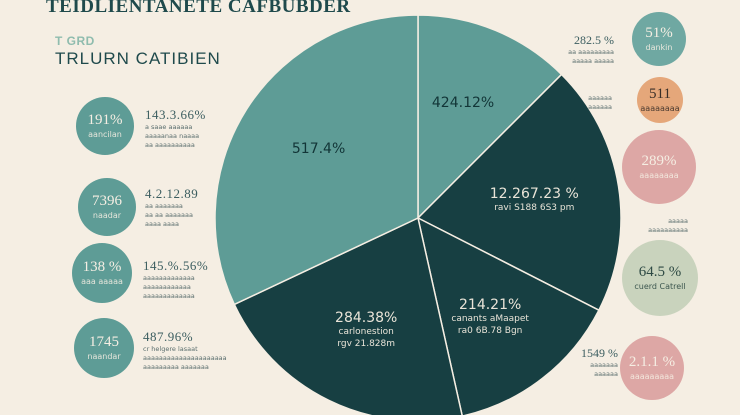 The height and width of the screenshot is (415, 740). What do you see at coordinates (104, 356) in the screenshot?
I see `left-bubble-4-label: naandar` at bounding box center [104, 356].